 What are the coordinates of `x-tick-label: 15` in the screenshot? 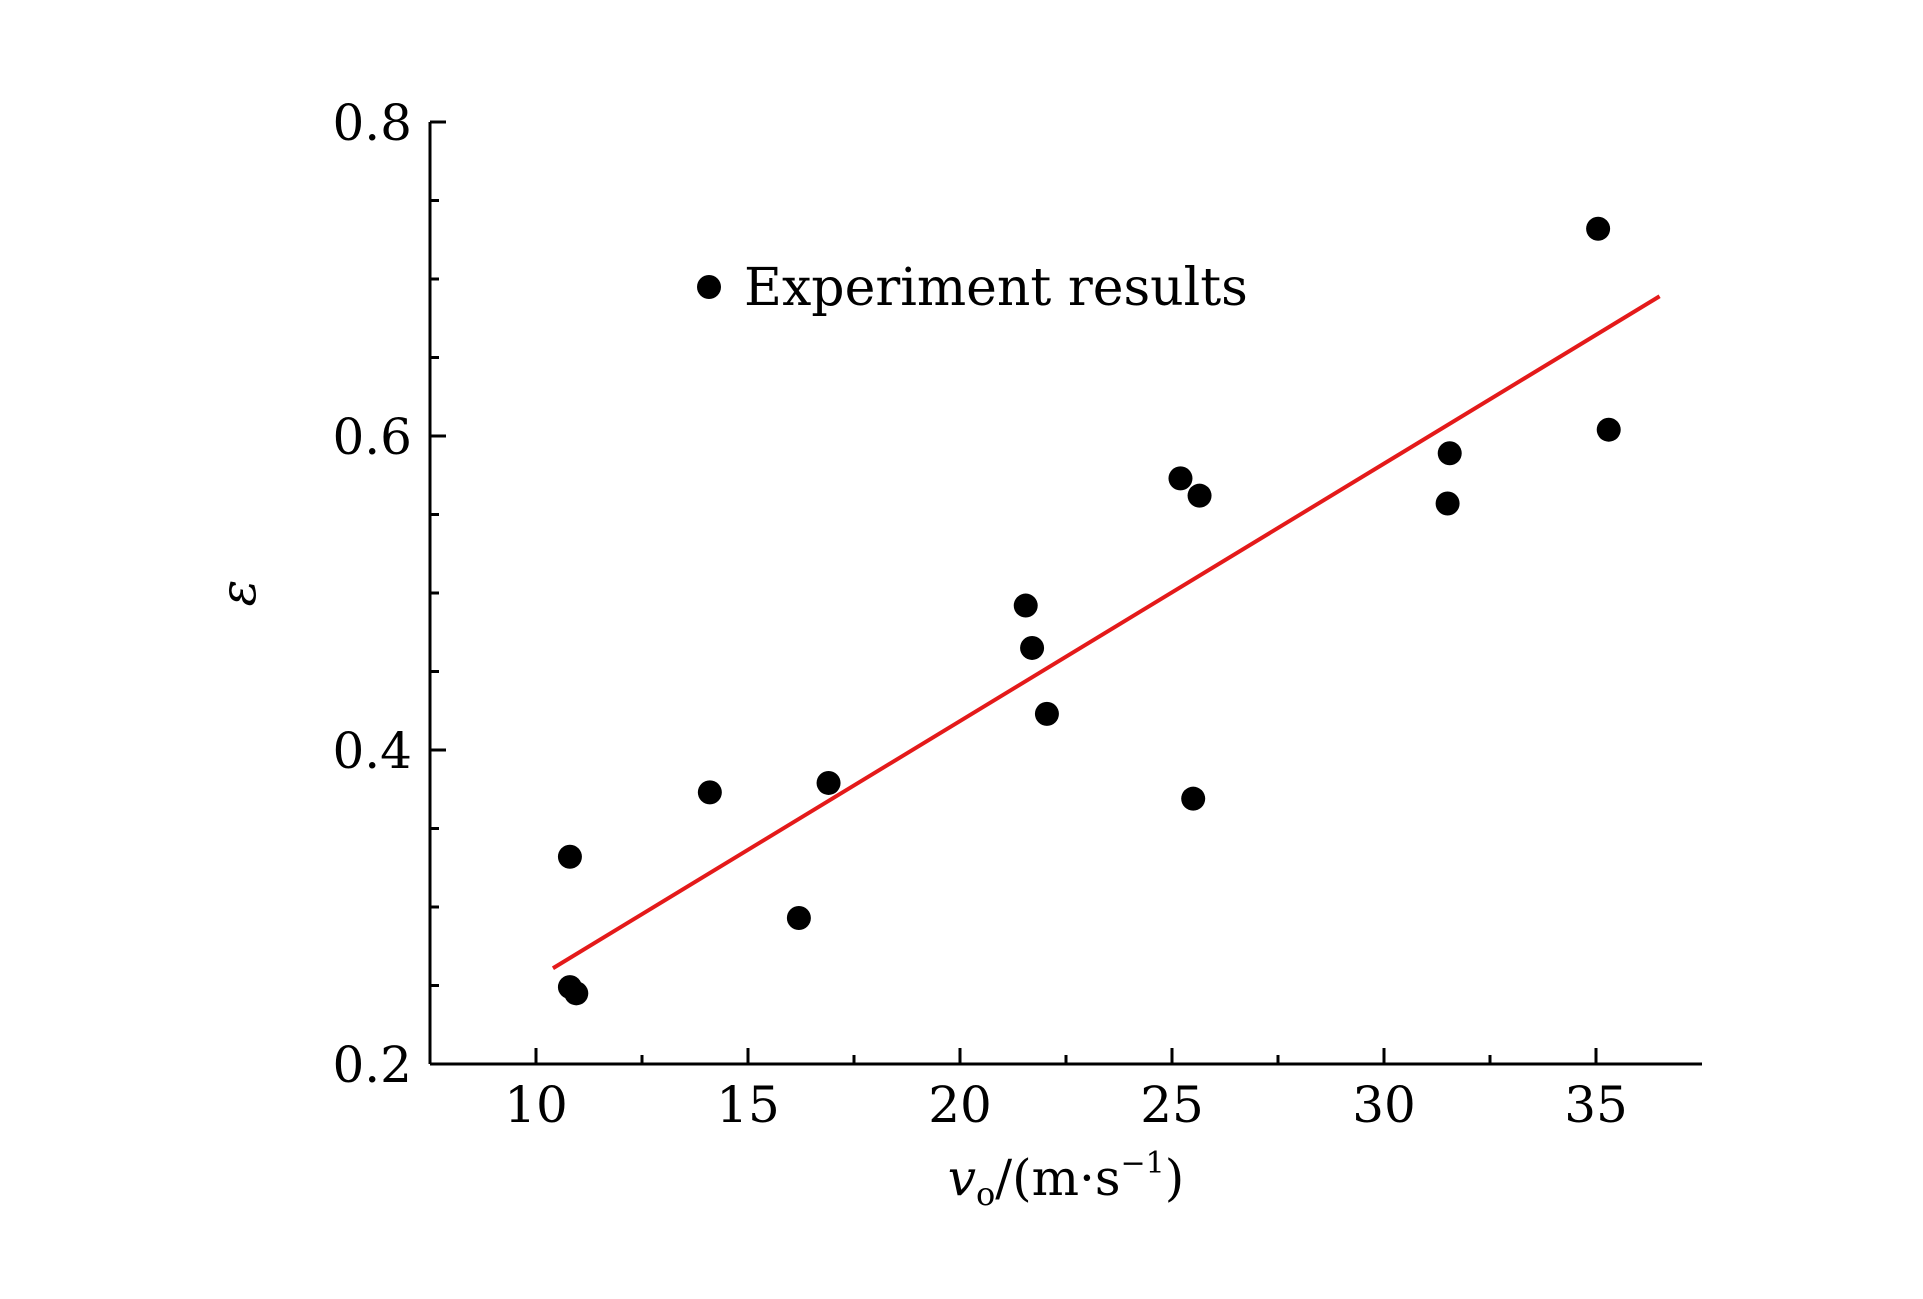 It's located at (748, 1105).